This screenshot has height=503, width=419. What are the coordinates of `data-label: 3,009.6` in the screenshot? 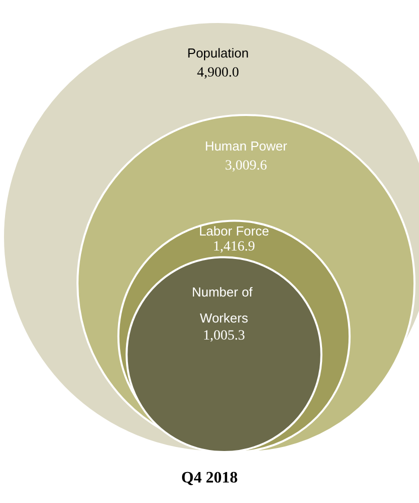 It's located at (246, 166).